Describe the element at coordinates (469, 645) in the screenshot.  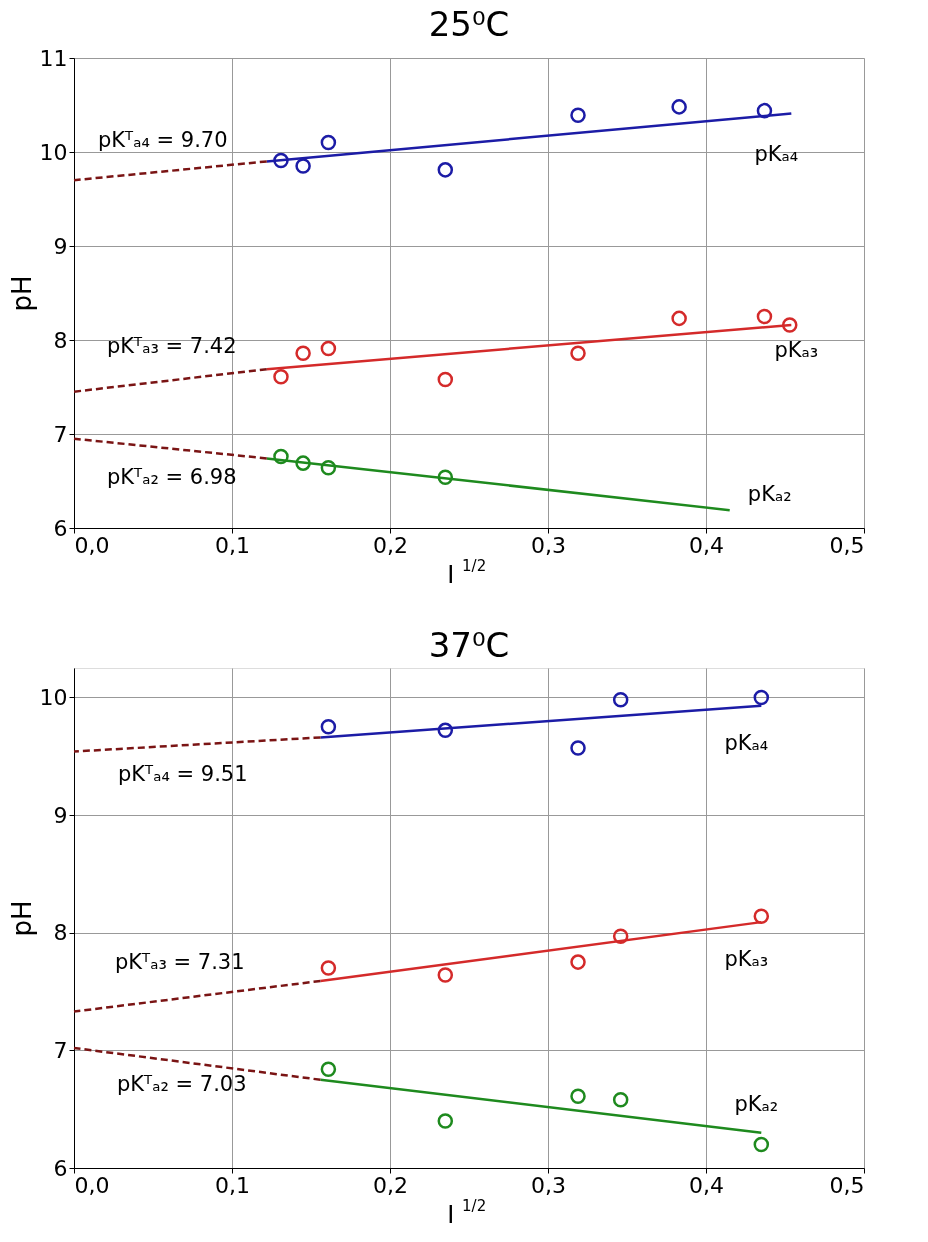
I see `chart-title: 37⁰C` at that location.